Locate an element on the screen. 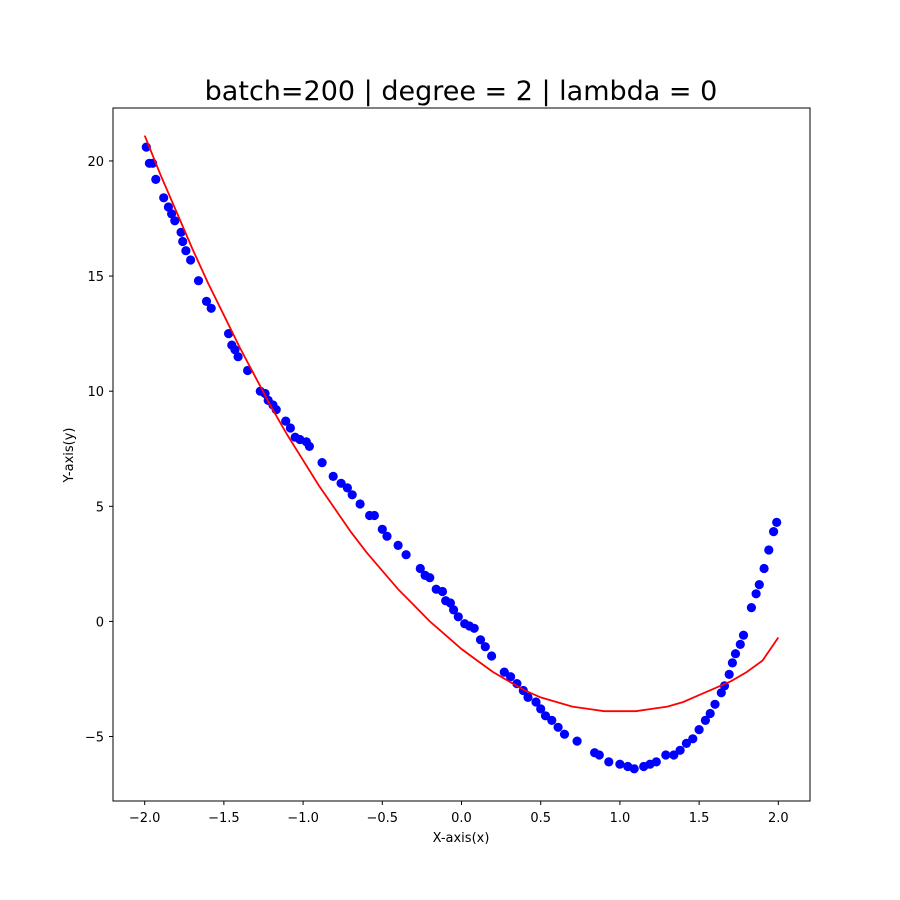 This screenshot has height=900, width=900. x-tick-label: 0.0 is located at coordinates (461, 818).